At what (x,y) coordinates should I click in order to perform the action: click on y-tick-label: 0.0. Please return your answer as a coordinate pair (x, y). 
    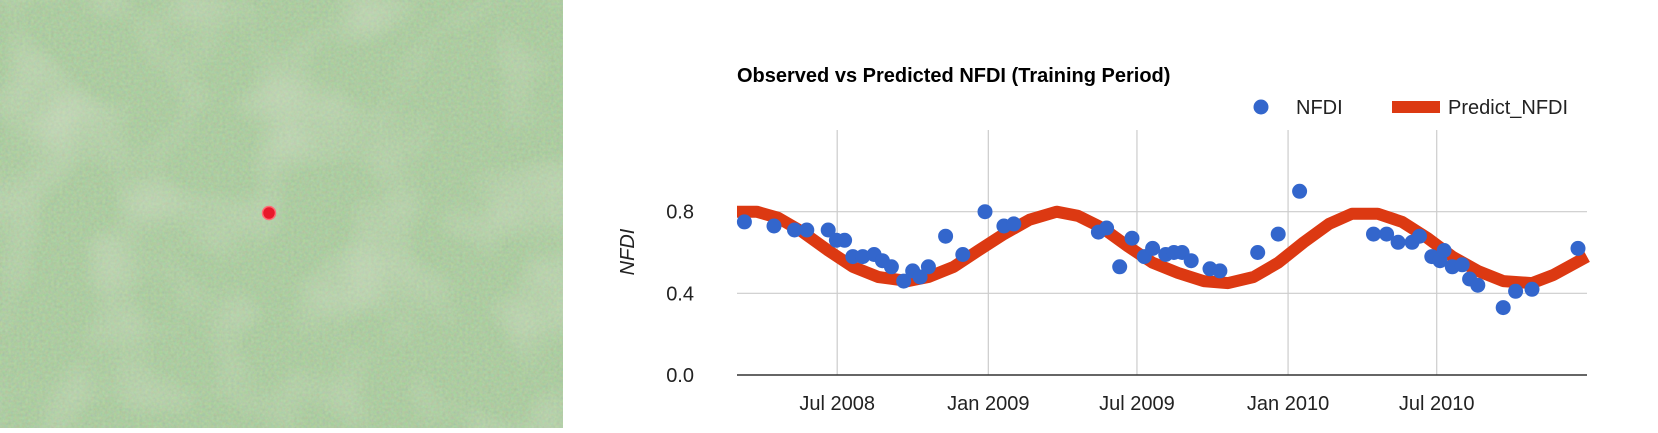
    Looking at the image, I should click on (680, 376).